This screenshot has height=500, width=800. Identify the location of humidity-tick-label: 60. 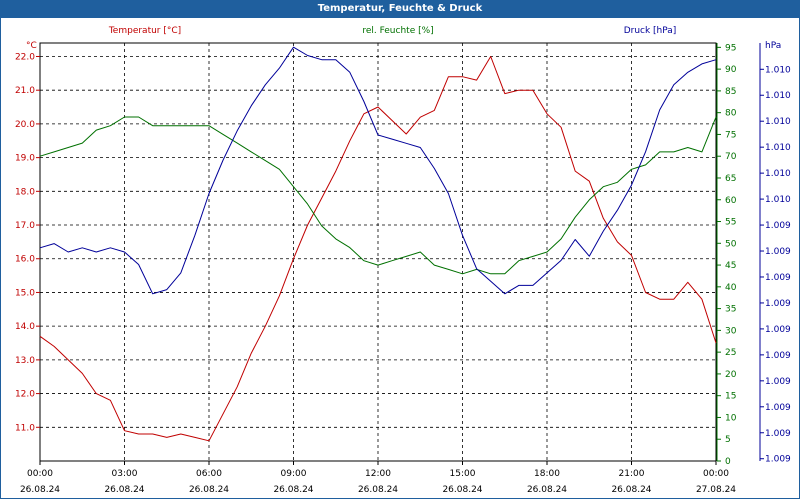
(731, 201).